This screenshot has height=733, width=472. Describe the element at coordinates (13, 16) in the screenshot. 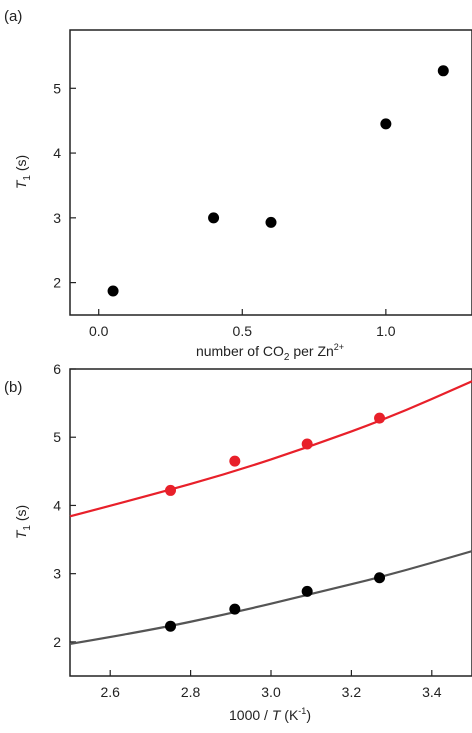

I see `panel-a-label: (a)` at that location.